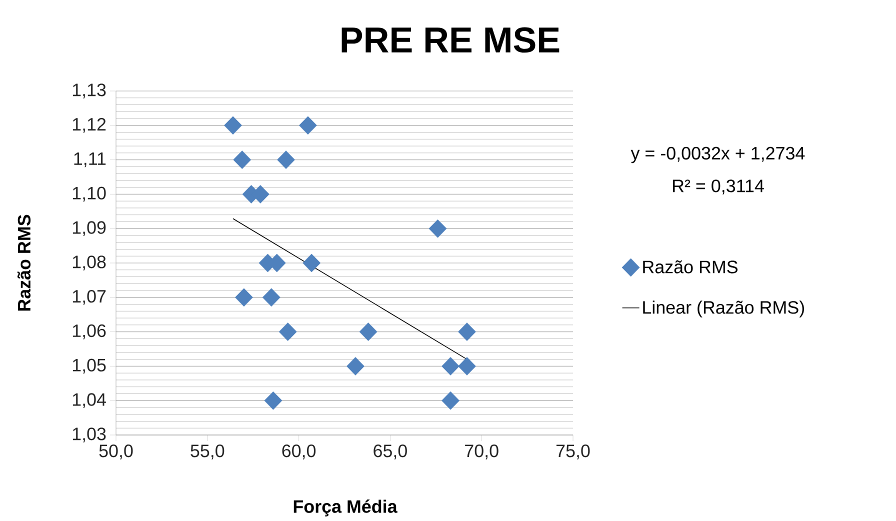 This screenshot has width=896, height=521. Describe the element at coordinates (481, 452) in the screenshot. I see `x-tick-label: 70,0` at that location.